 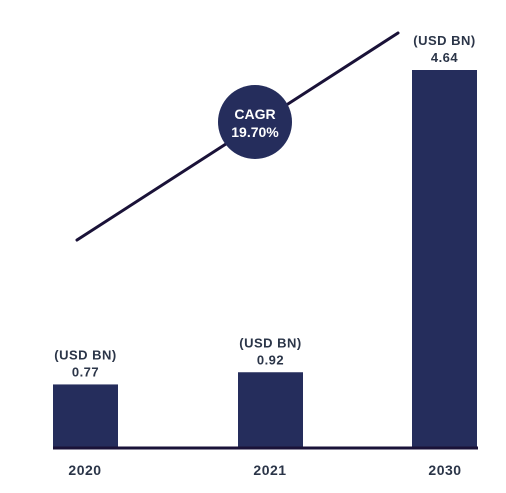 I want to click on unit-label-2020: (USD BN), so click(x=85, y=354).